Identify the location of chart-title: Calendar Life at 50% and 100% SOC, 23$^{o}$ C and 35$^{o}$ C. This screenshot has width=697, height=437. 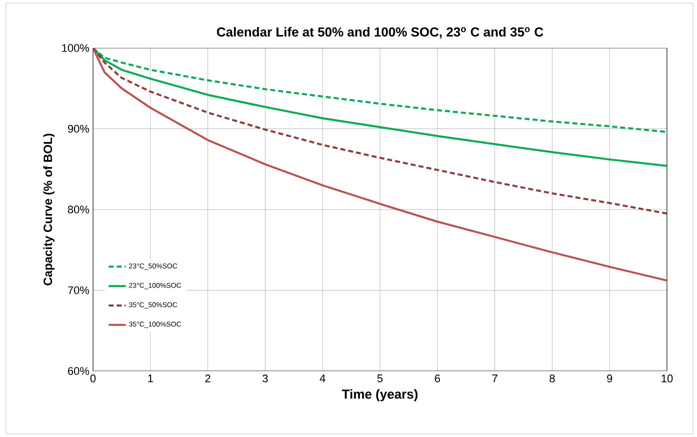
(380, 32).